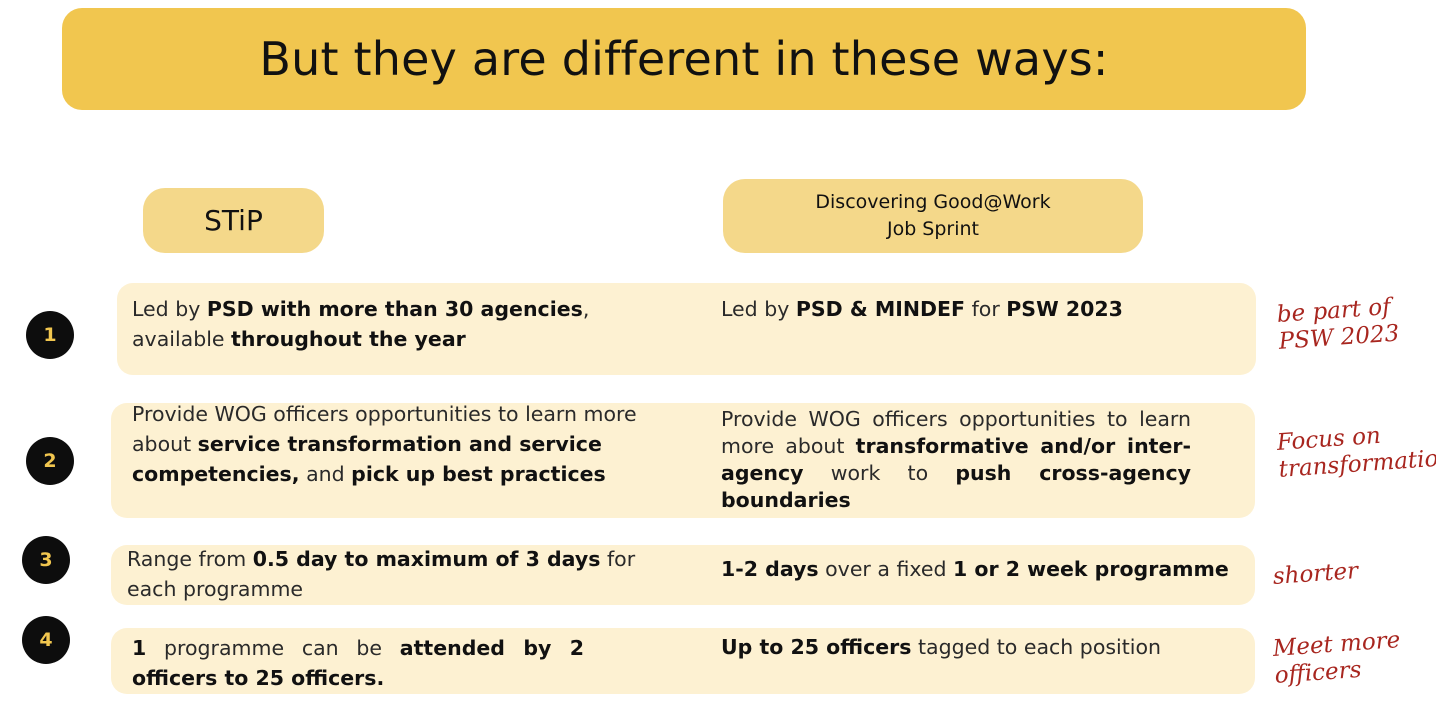 This screenshot has height=713, width=1436. Describe the element at coordinates (381, 574) in the screenshot. I see `body-text: for each programme` at that location.